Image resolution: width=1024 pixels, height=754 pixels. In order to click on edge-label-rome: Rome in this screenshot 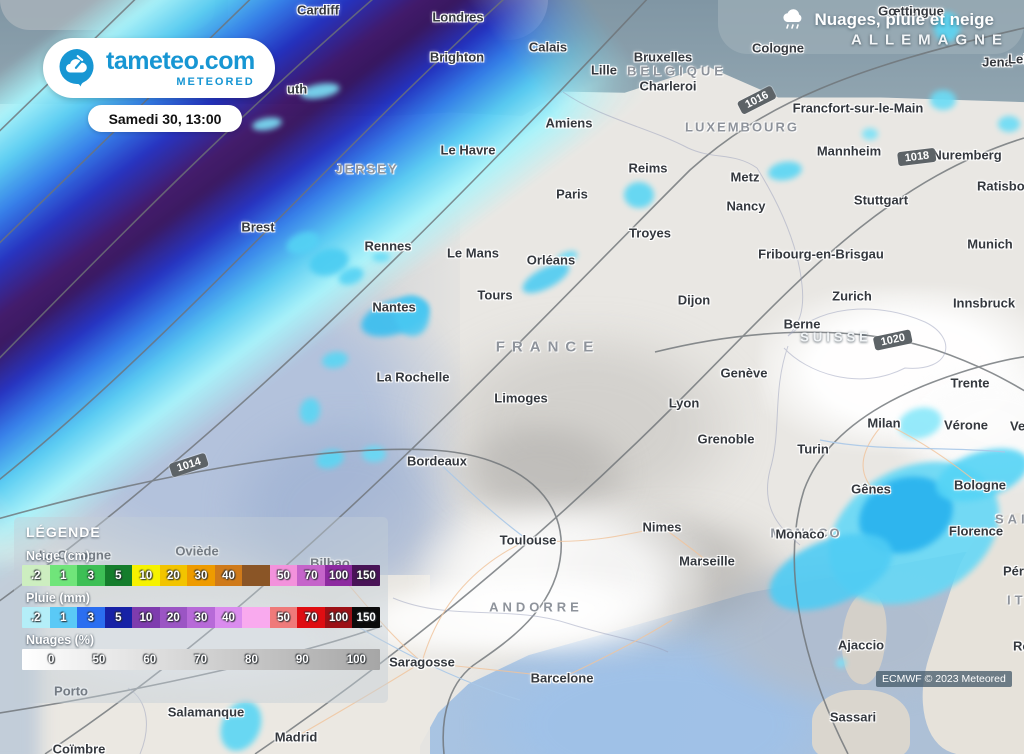, I will do `click(1018, 646)`.